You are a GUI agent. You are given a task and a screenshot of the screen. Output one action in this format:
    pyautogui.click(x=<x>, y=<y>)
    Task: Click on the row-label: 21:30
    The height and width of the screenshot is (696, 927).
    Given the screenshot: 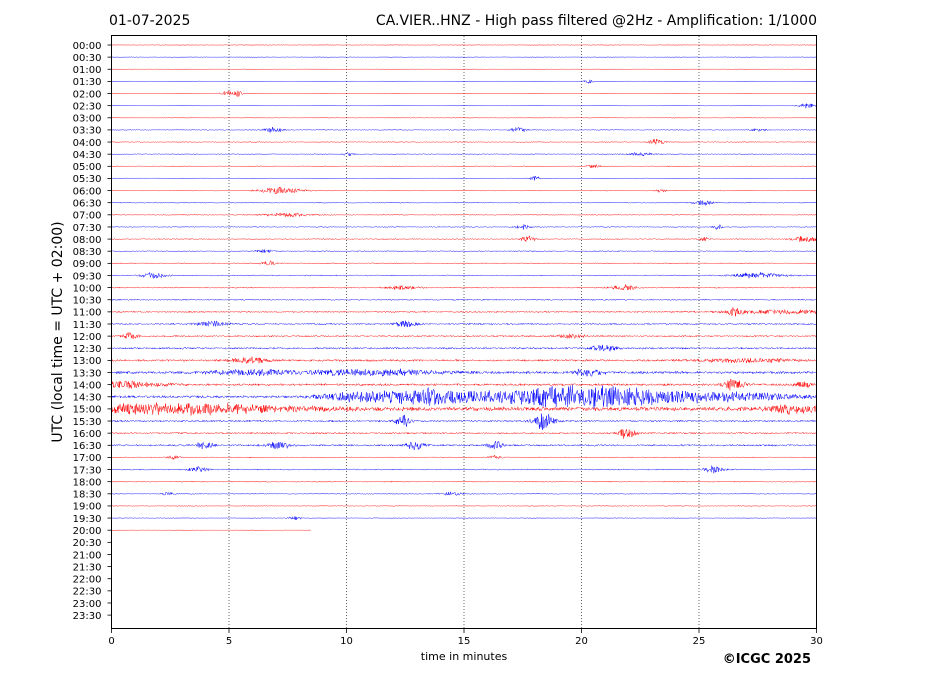 What is the action you would take?
    pyautogui.click(x=87, y=567)
    